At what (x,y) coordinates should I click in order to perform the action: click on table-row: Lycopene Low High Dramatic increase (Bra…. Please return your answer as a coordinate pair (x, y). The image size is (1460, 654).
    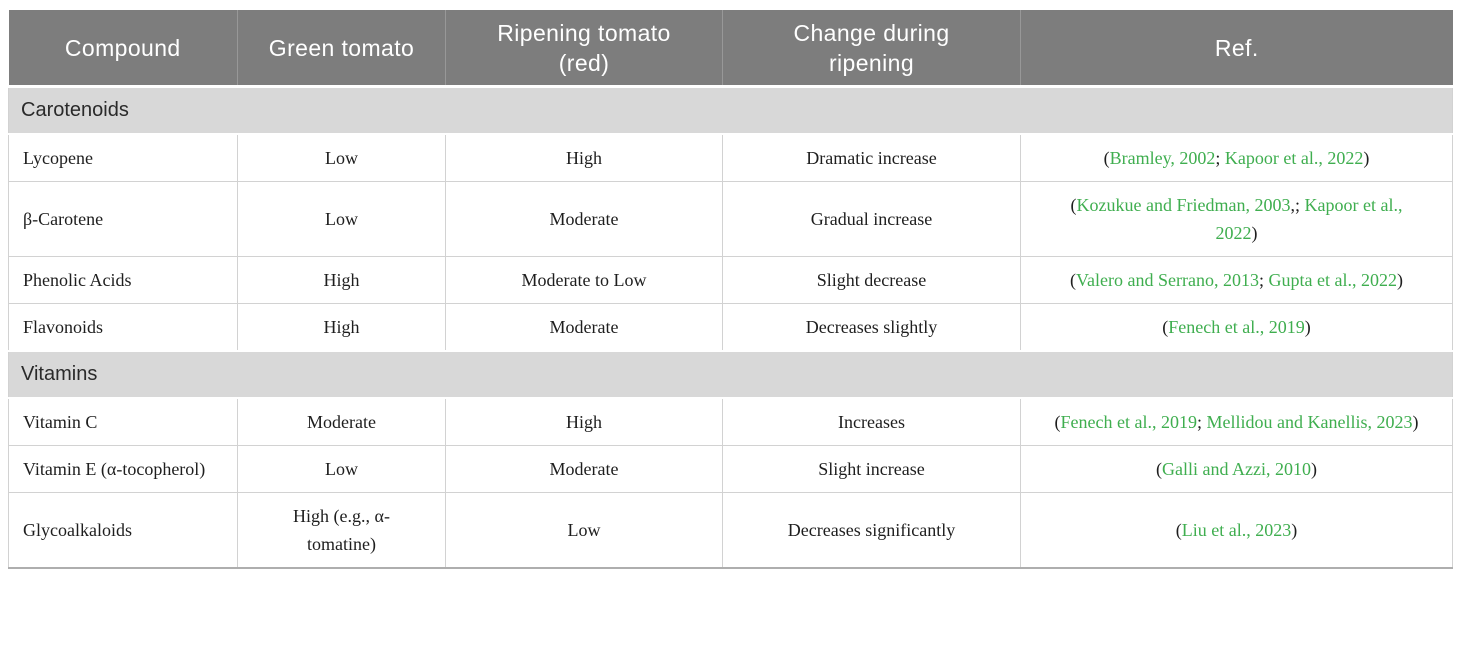
    Looking at the image, I should click on (730, 158).